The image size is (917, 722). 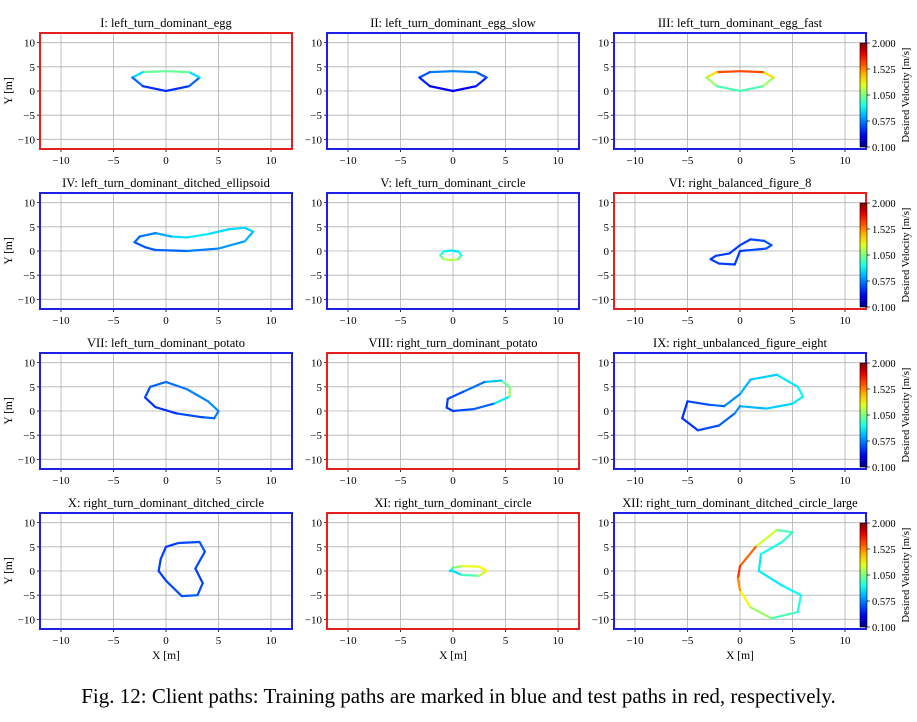 What do you see at coordinates (740, 183) in the screenshot?
I see `subplot-title: VI: right_balanced_figure_8` at bounding box center [740, 183].